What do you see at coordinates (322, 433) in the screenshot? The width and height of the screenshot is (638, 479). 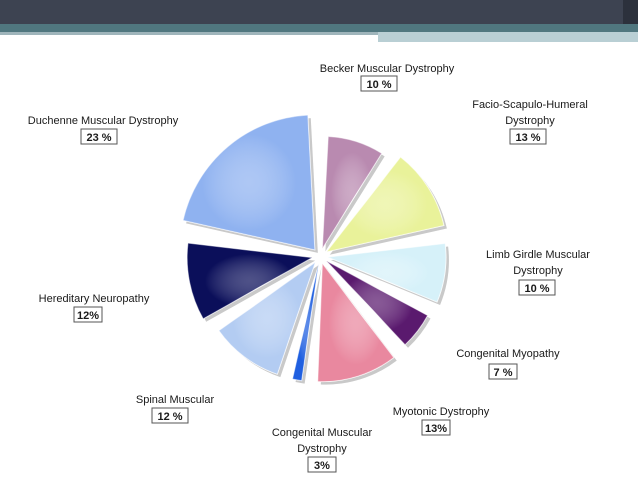 I see `slice-label: Congenital Muscular` at bounding box center [322, 433].